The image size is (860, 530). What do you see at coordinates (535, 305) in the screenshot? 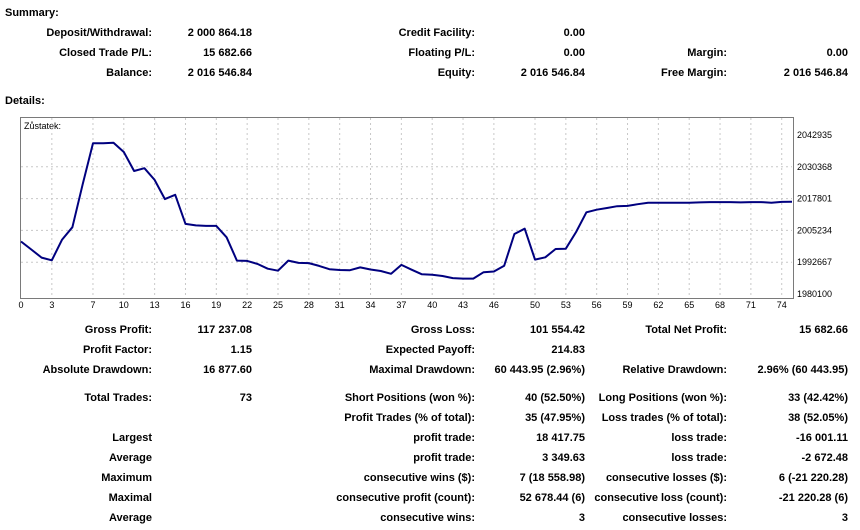
I see `x-tick-label: 50` at bounding box center [535, 305].